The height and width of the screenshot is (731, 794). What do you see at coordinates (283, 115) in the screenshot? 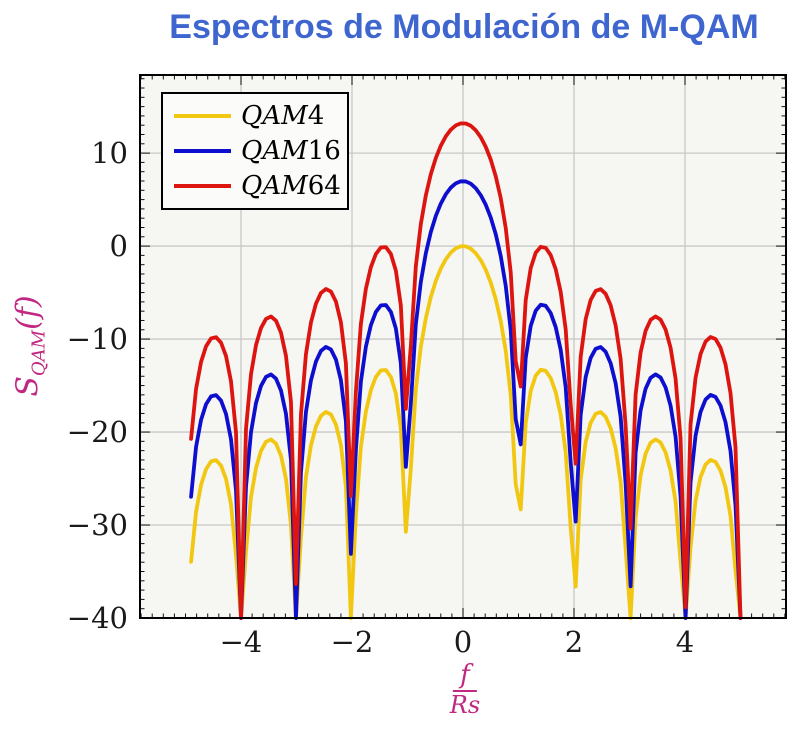
I see `legend-label: QAM4` at bounding box center [283, 115].